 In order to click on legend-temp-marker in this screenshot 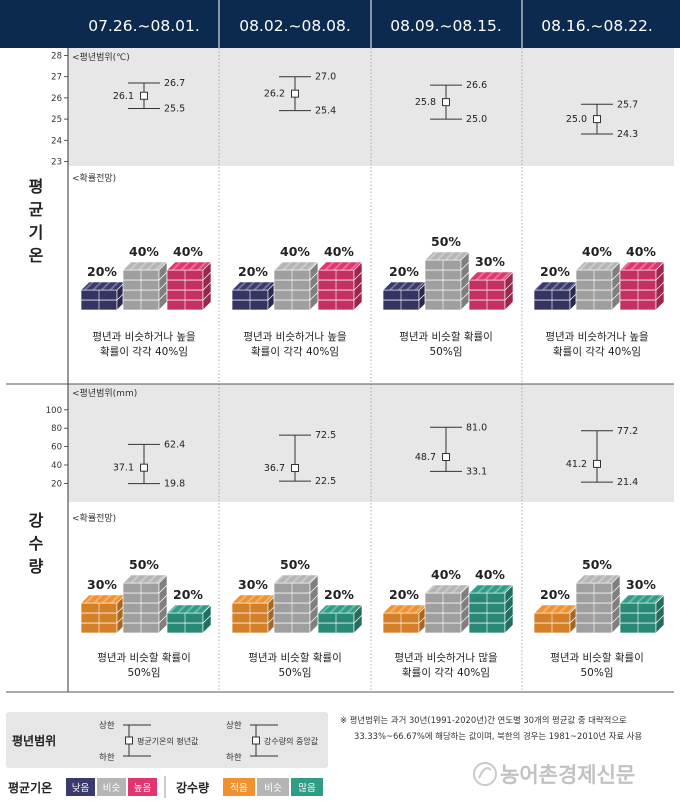, I will do `click(129, 740)`.